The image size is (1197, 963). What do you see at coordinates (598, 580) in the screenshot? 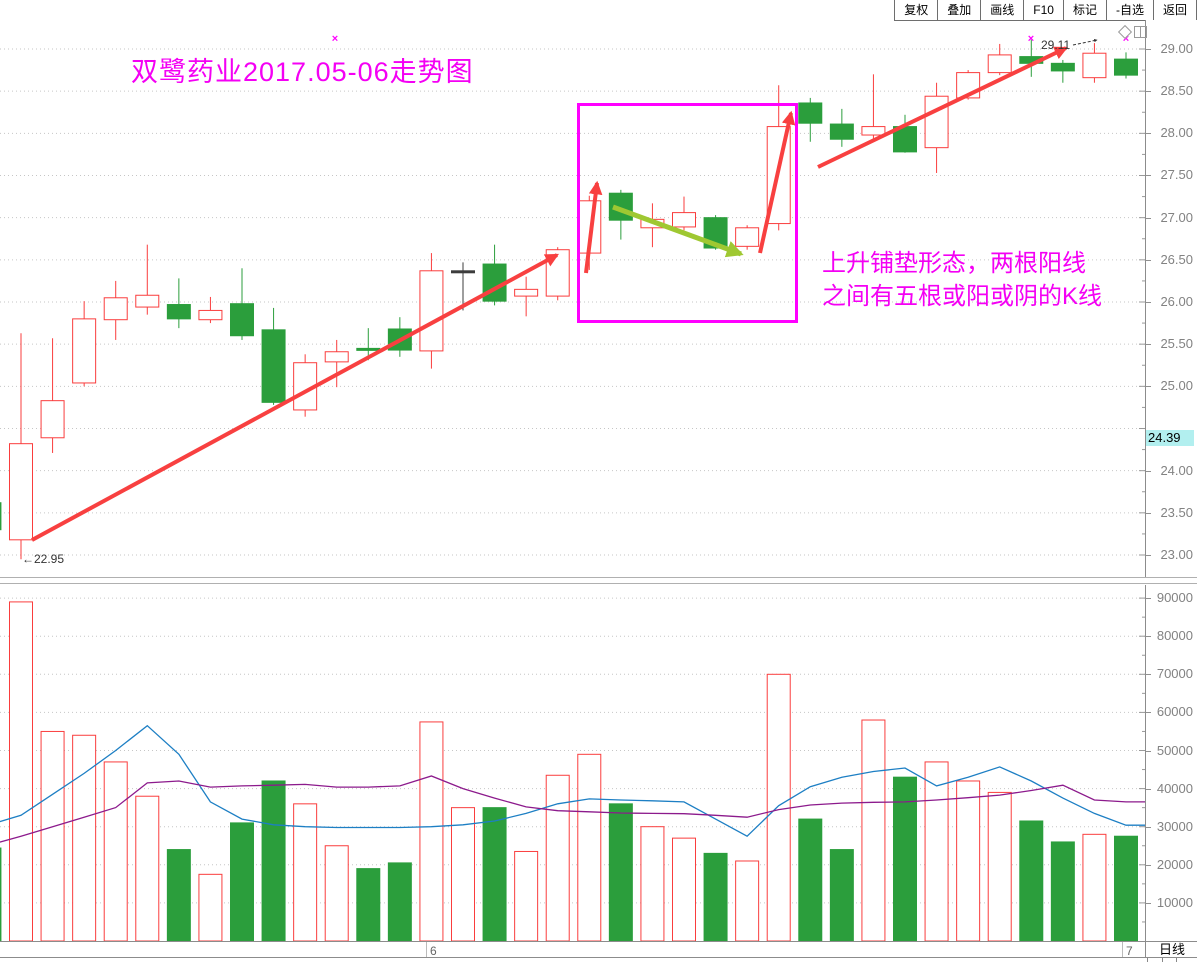
I see `pane-divider` at bounding box center [598, 580].